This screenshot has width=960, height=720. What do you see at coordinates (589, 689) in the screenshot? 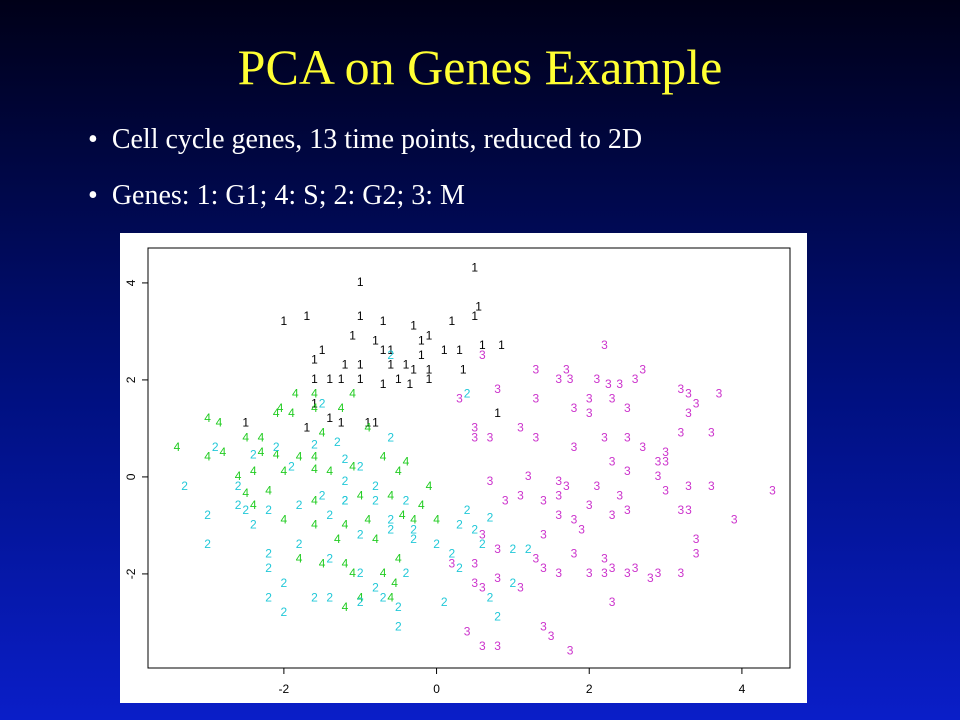
I see `x-tick-label: 2` at bounding box center [589, 689].